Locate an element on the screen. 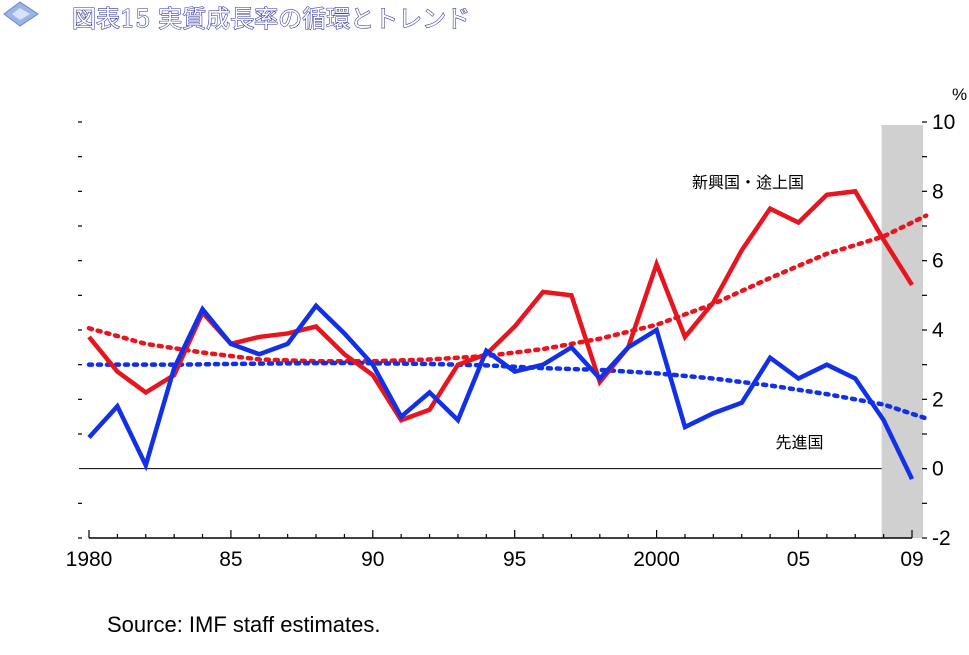 This screenshot has height=655, width=969. y-tick-label: 8 is located at coordinates (938, 191).